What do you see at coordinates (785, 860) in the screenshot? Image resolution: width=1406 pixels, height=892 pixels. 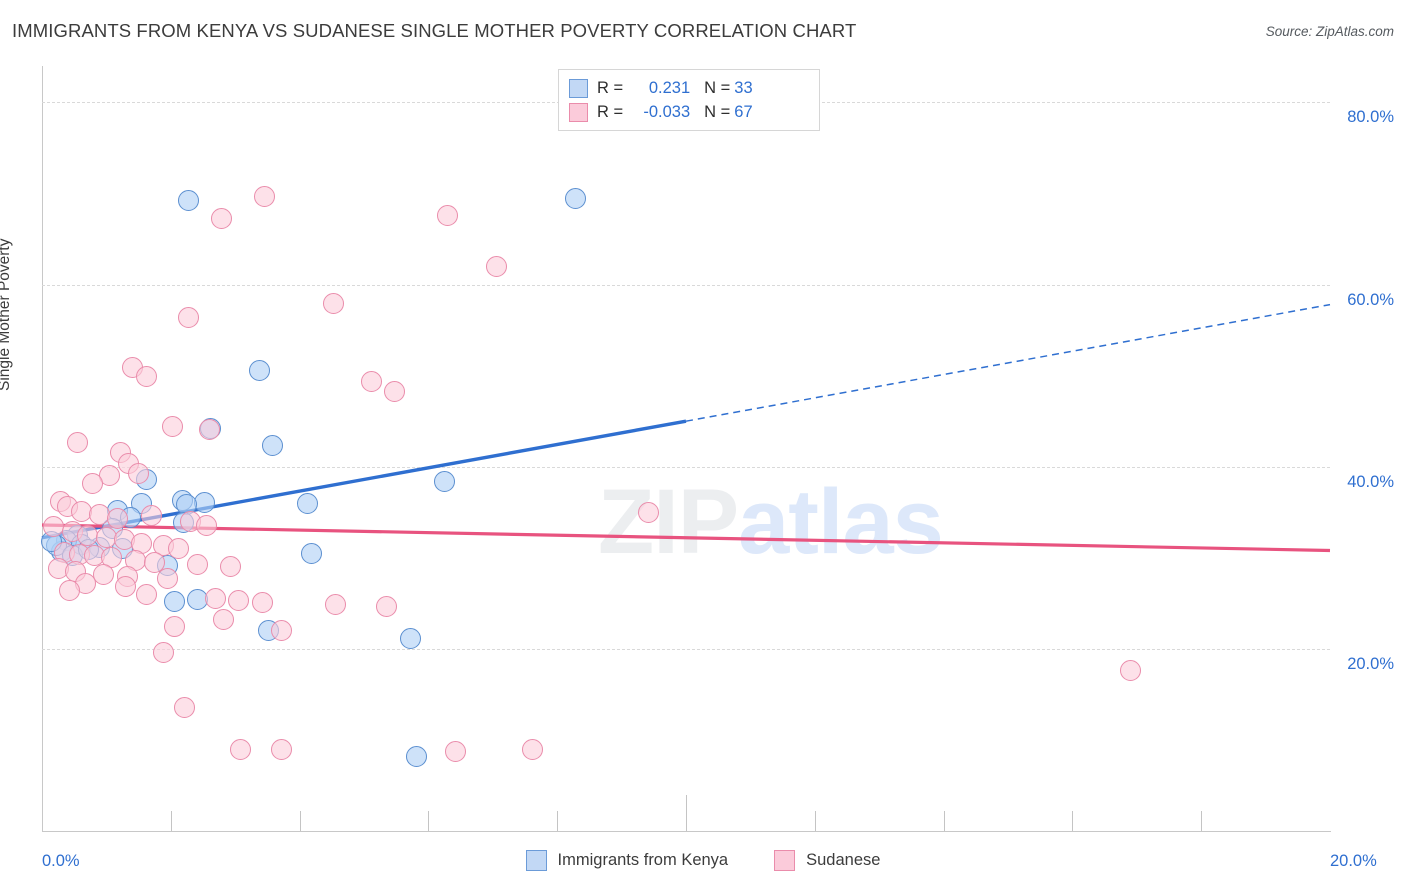 I see `series-swatch-sudanese-icon` at bounding box center [785, 860].